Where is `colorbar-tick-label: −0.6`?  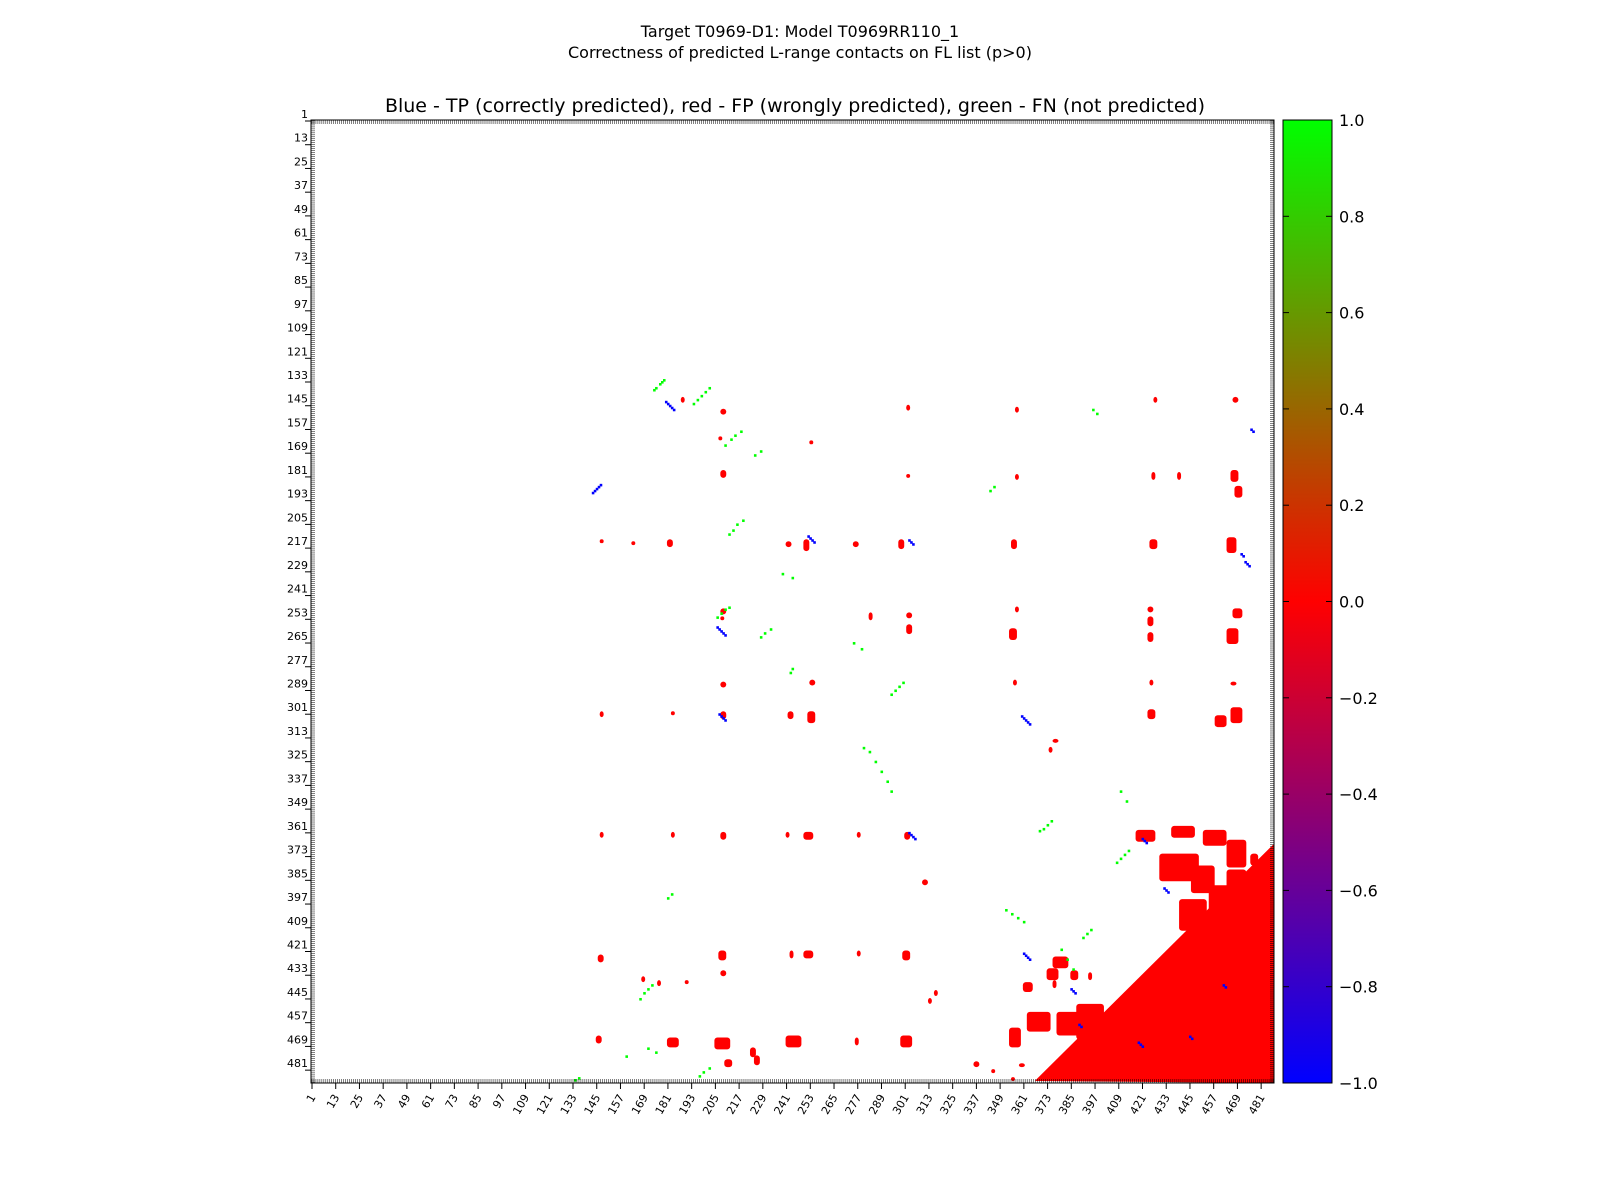 colorbar-tick-label: −0.6 is located at coordinates (1358, 890).